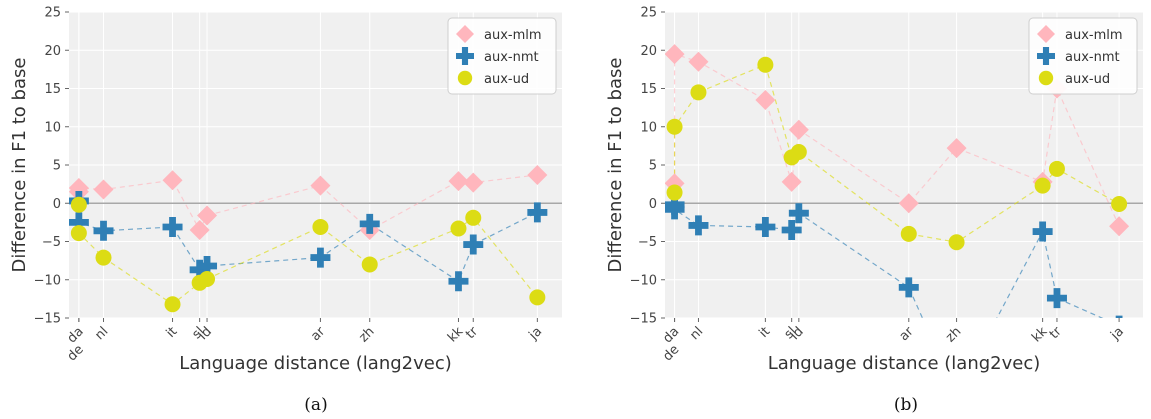  What do you see at coordinates (643, 280) in the screenshot?
I see `y-tick-label: −10` at bounding box center [643, 280].